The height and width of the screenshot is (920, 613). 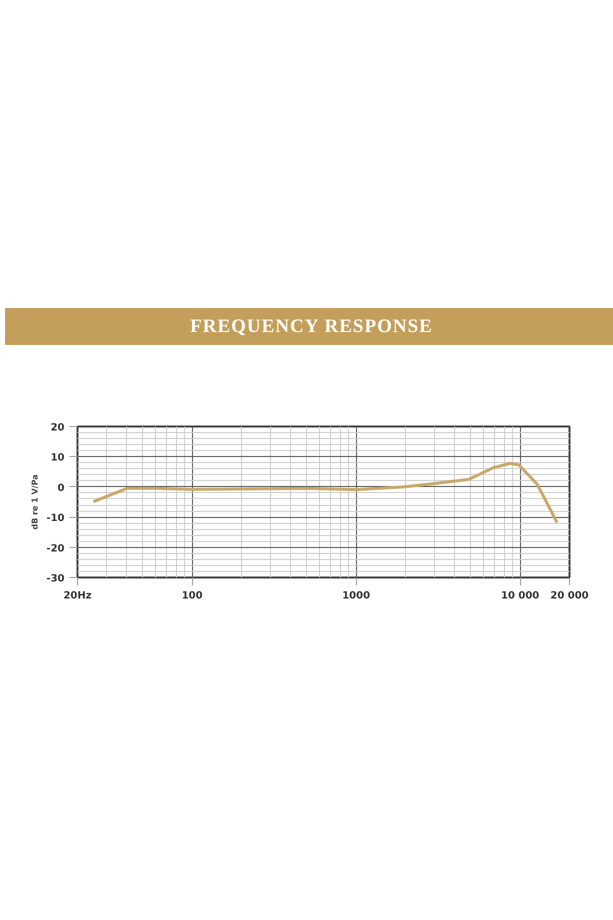 I want to click on y-tick-label: 0, so click(x=61, y=488).